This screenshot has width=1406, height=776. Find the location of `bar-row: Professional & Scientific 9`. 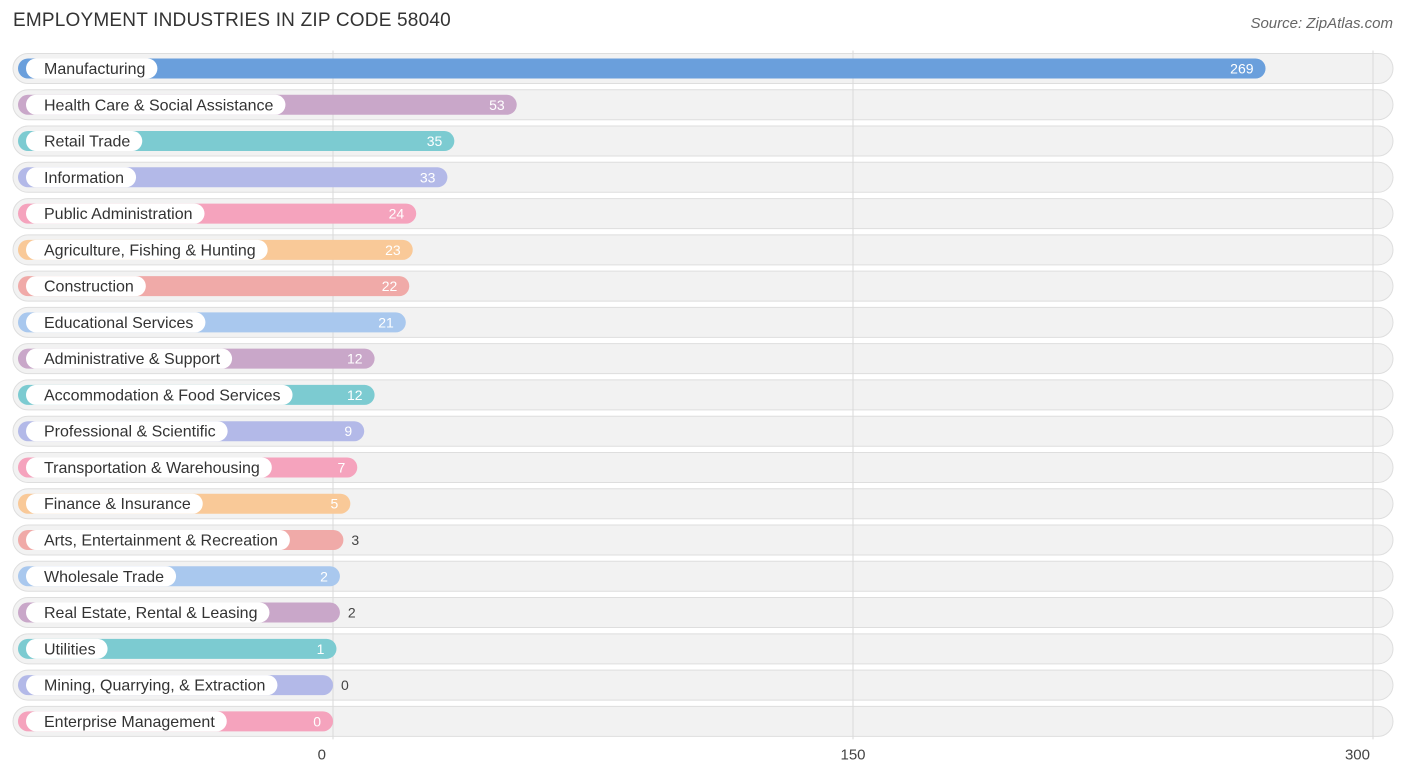

bar-row: Professional & Scientific 9 is located at coordinates (191, 431).